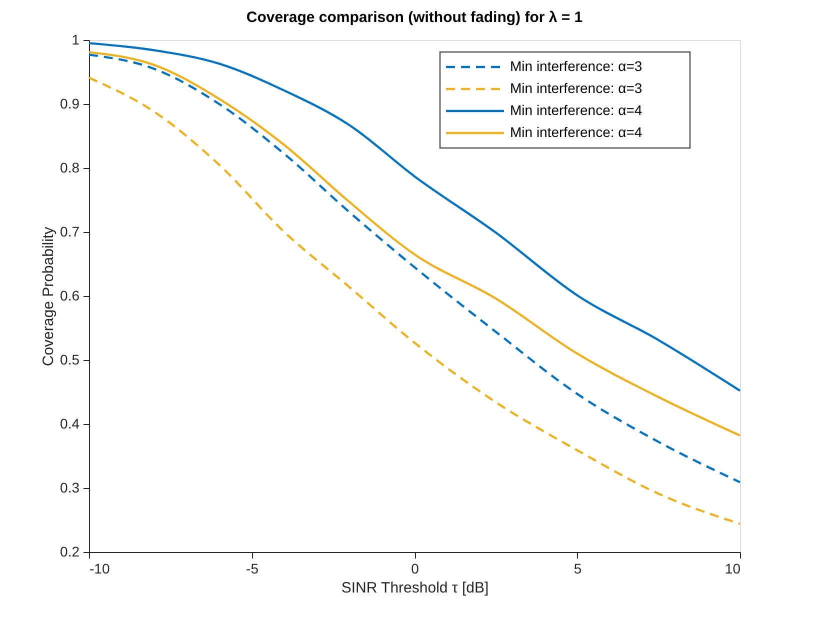  What do you see at coordinates (70, 296) in the screenshot?
I see `y-tick-label: 0.6` at bounding box center [70, 296].